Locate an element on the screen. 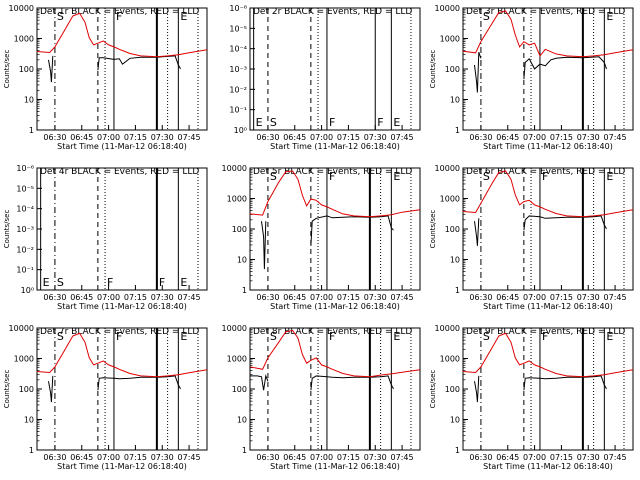  y-tick-label: 10⁻¹ is located at coordinates (25, 270).